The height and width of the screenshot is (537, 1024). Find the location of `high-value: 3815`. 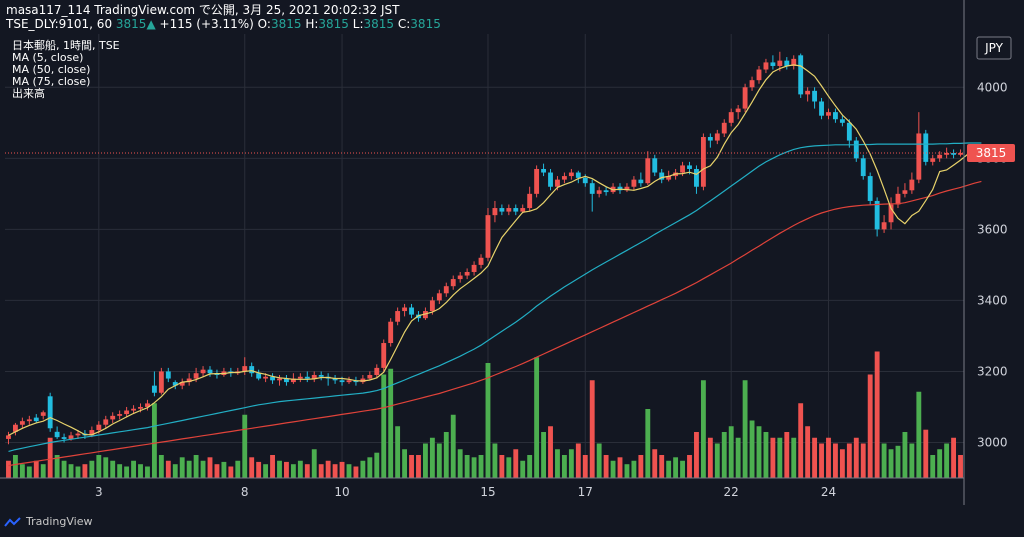

high-value: 3815 is located at coordinates (333, 24).